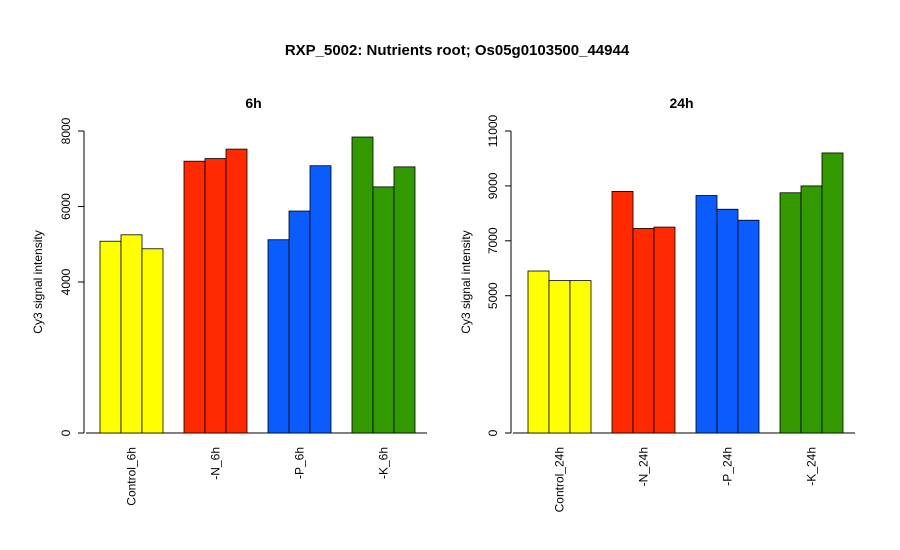 The width and height of the screenshot is (900, 550). What do you see at coordinates (278, 336) in the screenshot?
I see `bar--P_6h-1` at bounding box center [278, 336].